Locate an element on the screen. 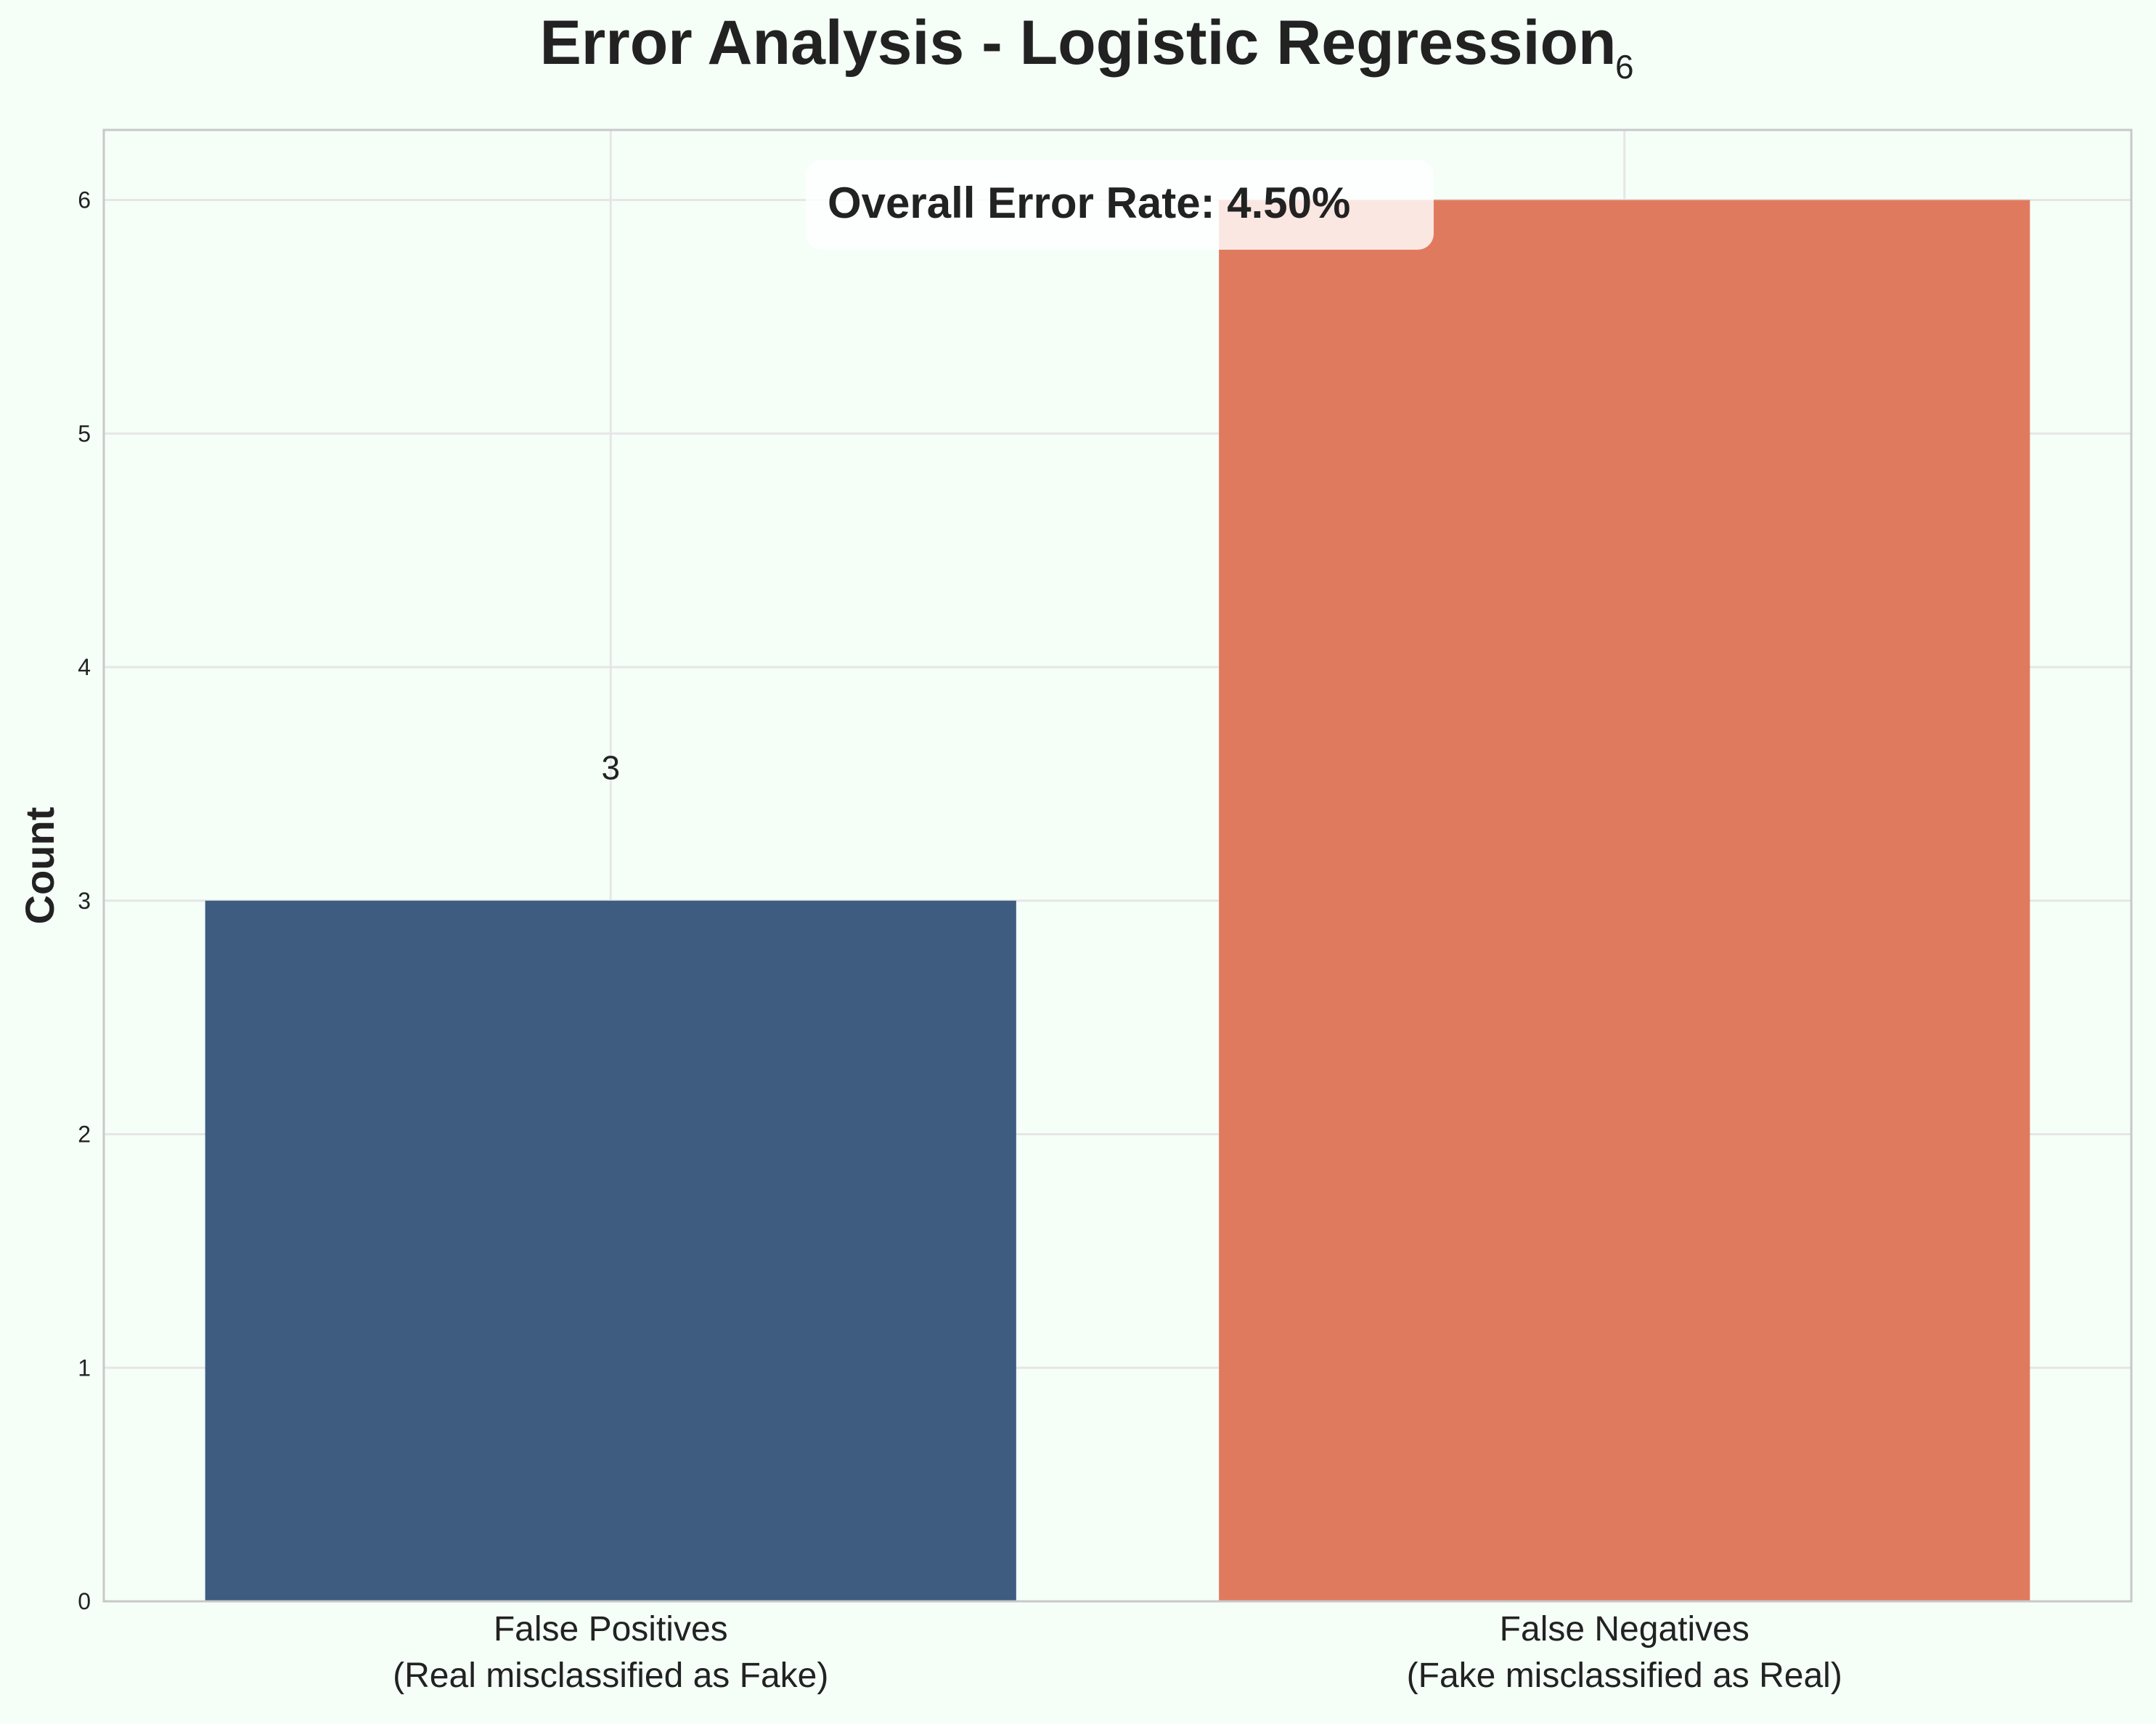  y-tick-label: 2 is located at coordinates (85, 1135).